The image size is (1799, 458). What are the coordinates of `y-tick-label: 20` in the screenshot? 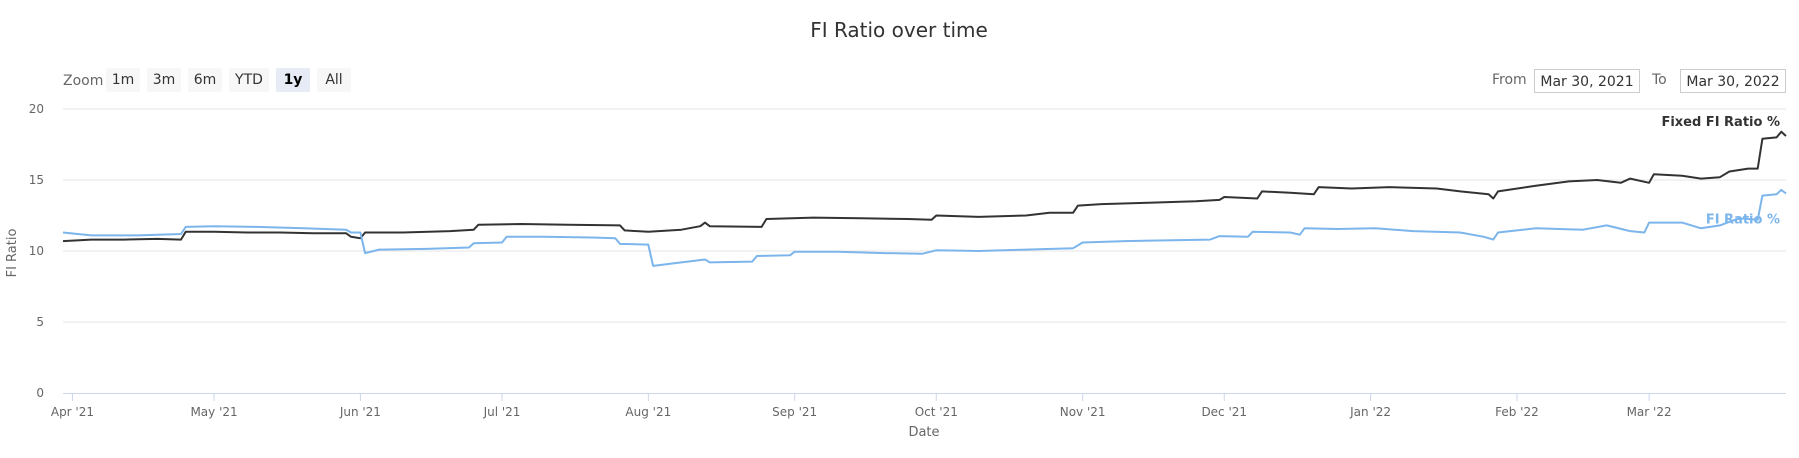 It's located at (36, 109).